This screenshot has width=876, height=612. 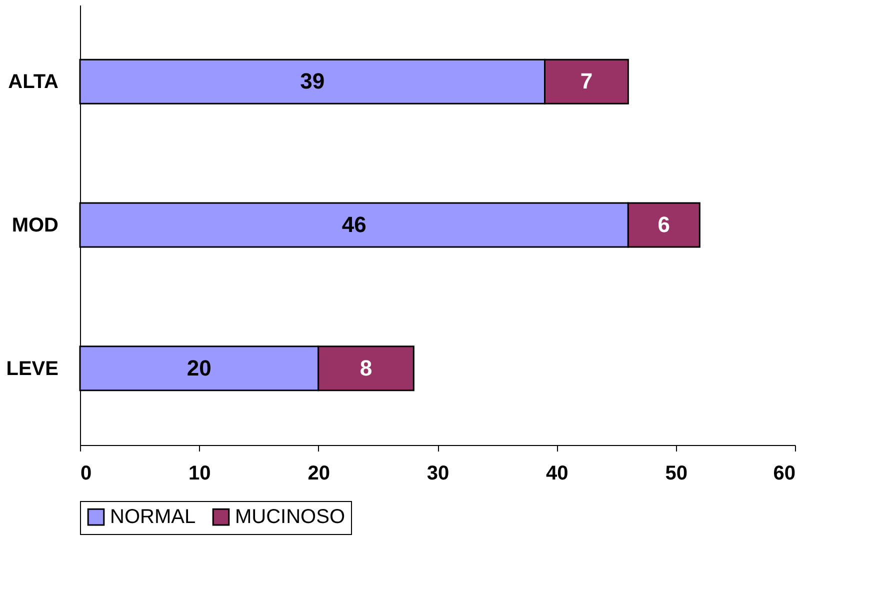 I want to click on data-label: 8, so click(x=366, y=367).